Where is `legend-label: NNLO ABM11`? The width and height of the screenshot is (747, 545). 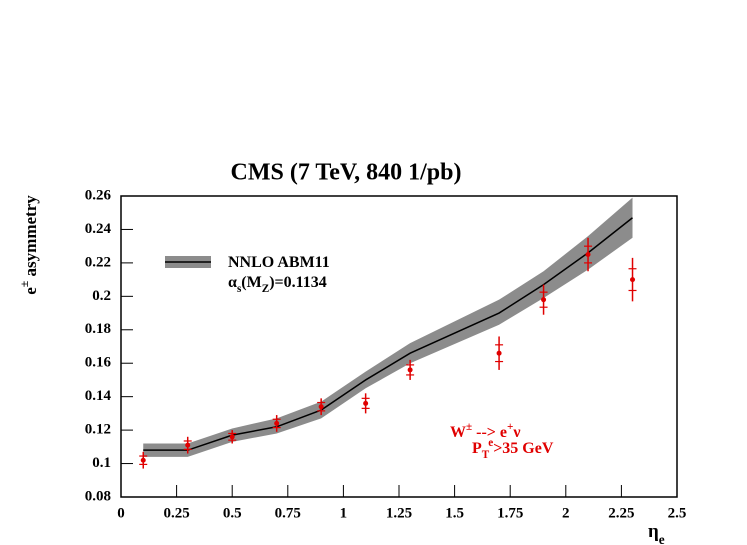
legend-label: NNLO ABM11 is located at coordinates (279, 262).